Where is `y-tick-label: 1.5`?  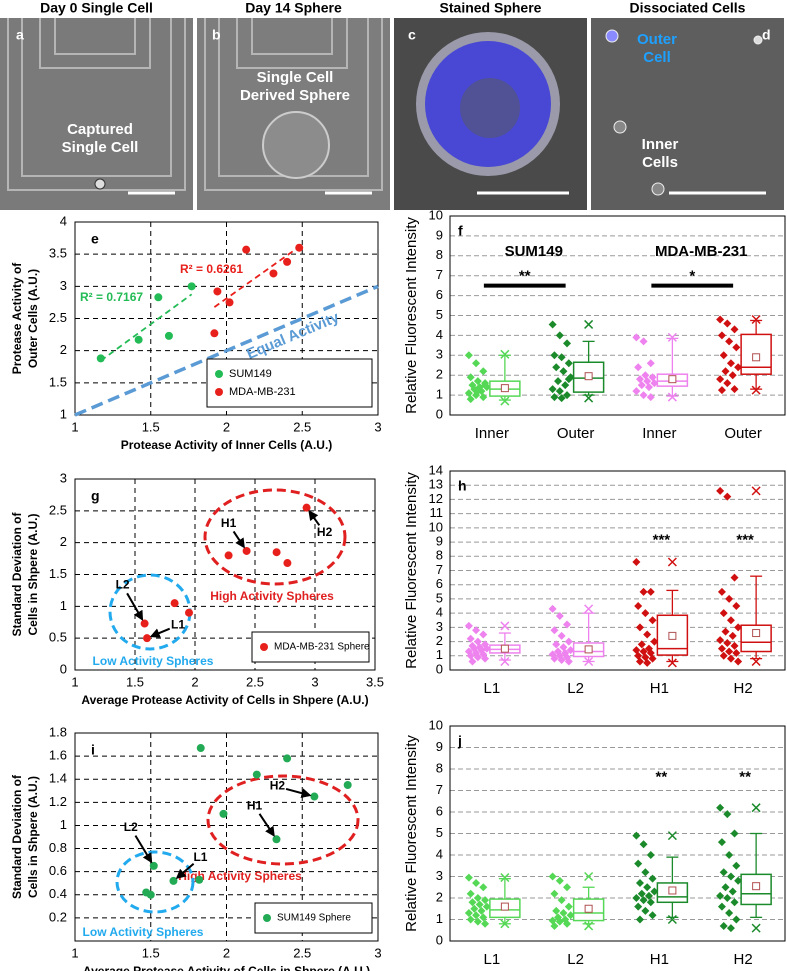 y-tick-label: 1.5 is located at coordinates (58, 573).